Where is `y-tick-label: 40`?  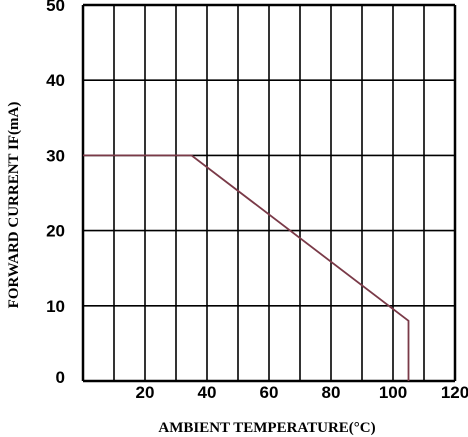
y-tick-label: 40 is located at coordinates (55, 80).